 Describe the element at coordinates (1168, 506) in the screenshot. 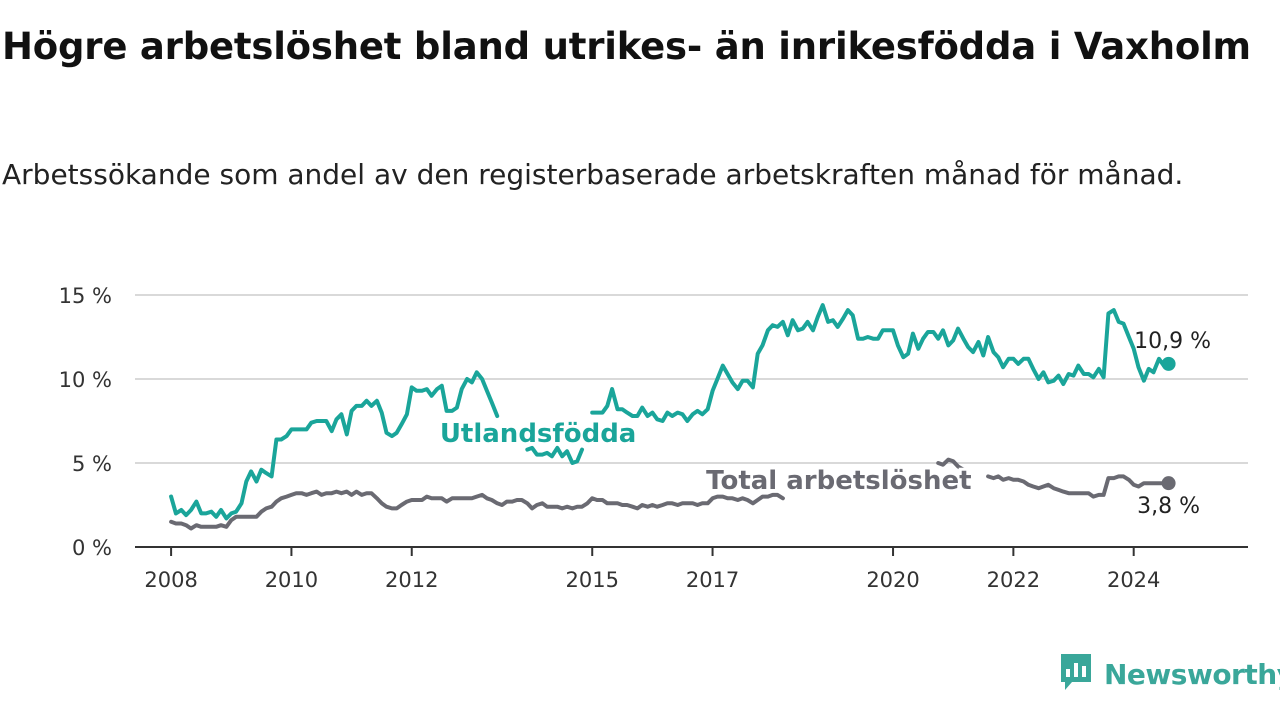

I see `end-value-label-total-arbetsloshet: 3,8 %` at that location.